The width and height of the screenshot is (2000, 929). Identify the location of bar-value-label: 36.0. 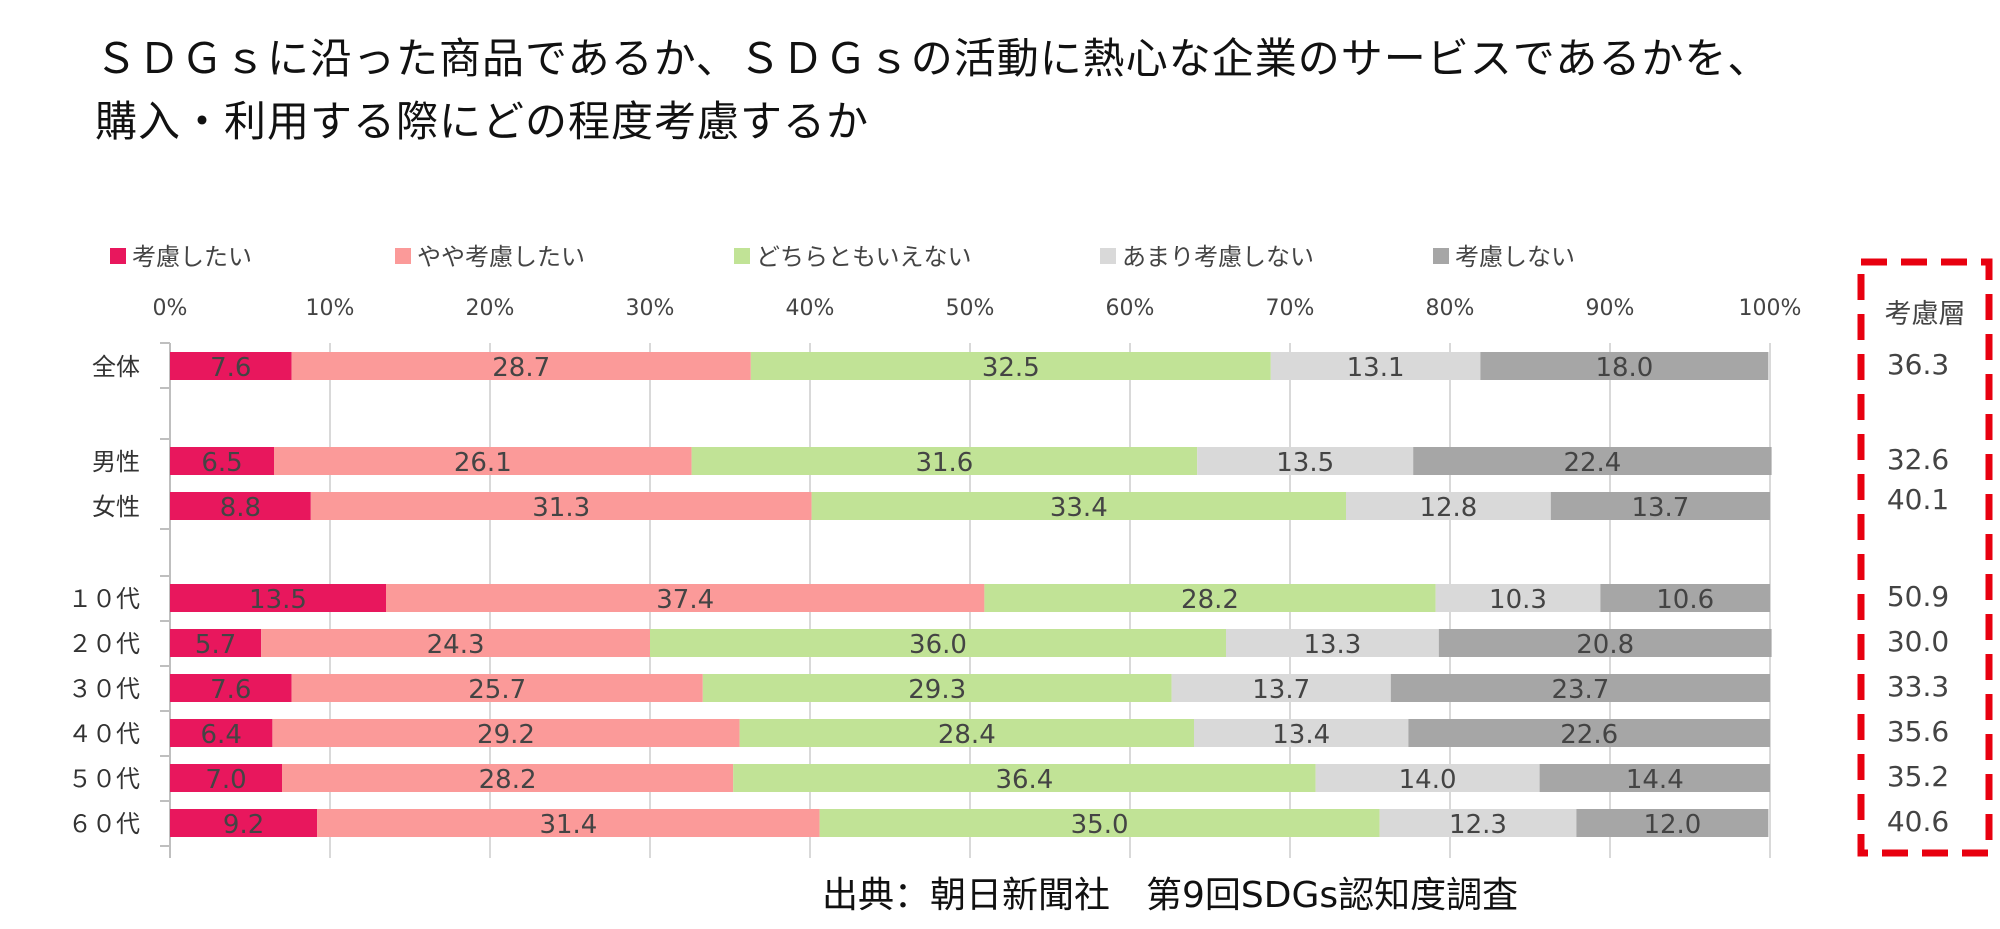
(938, 645).